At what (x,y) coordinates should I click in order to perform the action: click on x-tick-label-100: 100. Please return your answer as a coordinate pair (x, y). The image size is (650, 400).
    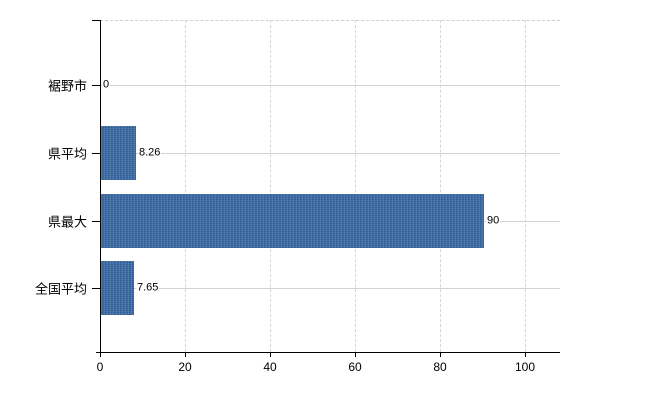
    Looking at the image, I should click on (525, 367).